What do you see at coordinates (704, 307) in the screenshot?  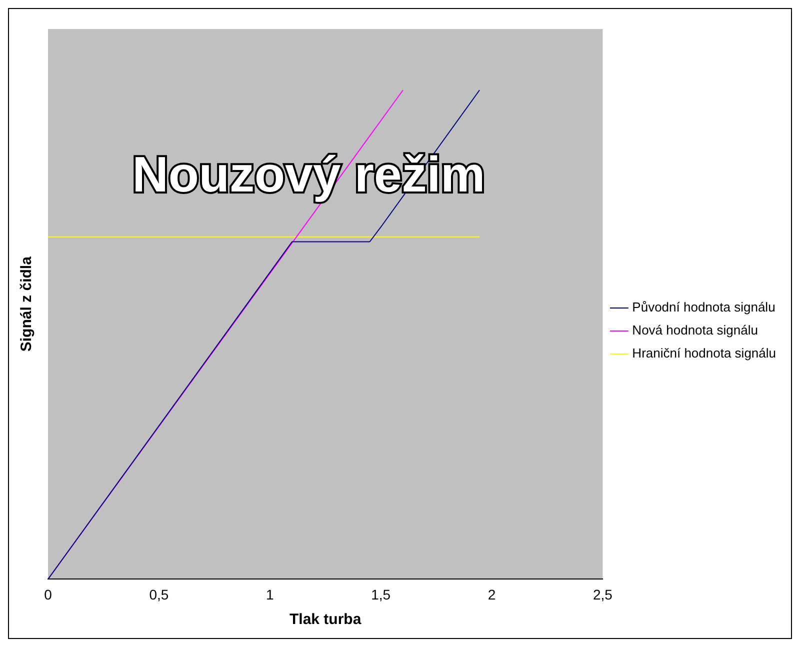 I see `legend-label: Původní hodnota signálu` at bounding box center [704, 307].